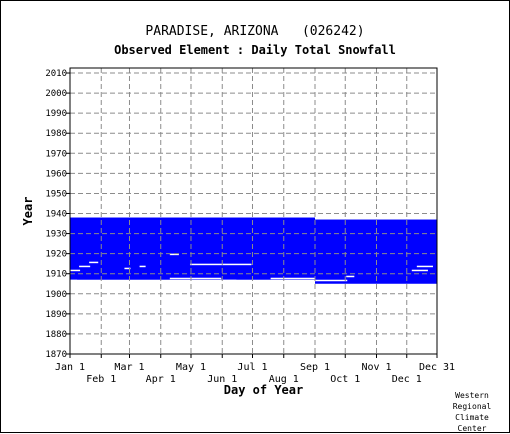 The image size is (510, 434). What do you see at coordinates (56, 335) in the screenshot?
I see `y-tick-label: 1880` at bounding box center [56, 335].